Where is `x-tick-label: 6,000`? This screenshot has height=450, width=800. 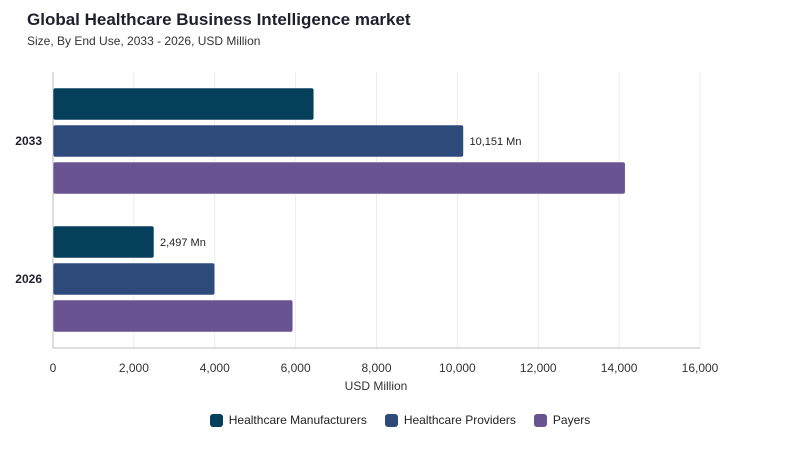 x-tick-label: 6,000 is located at coordinates (296, 368).